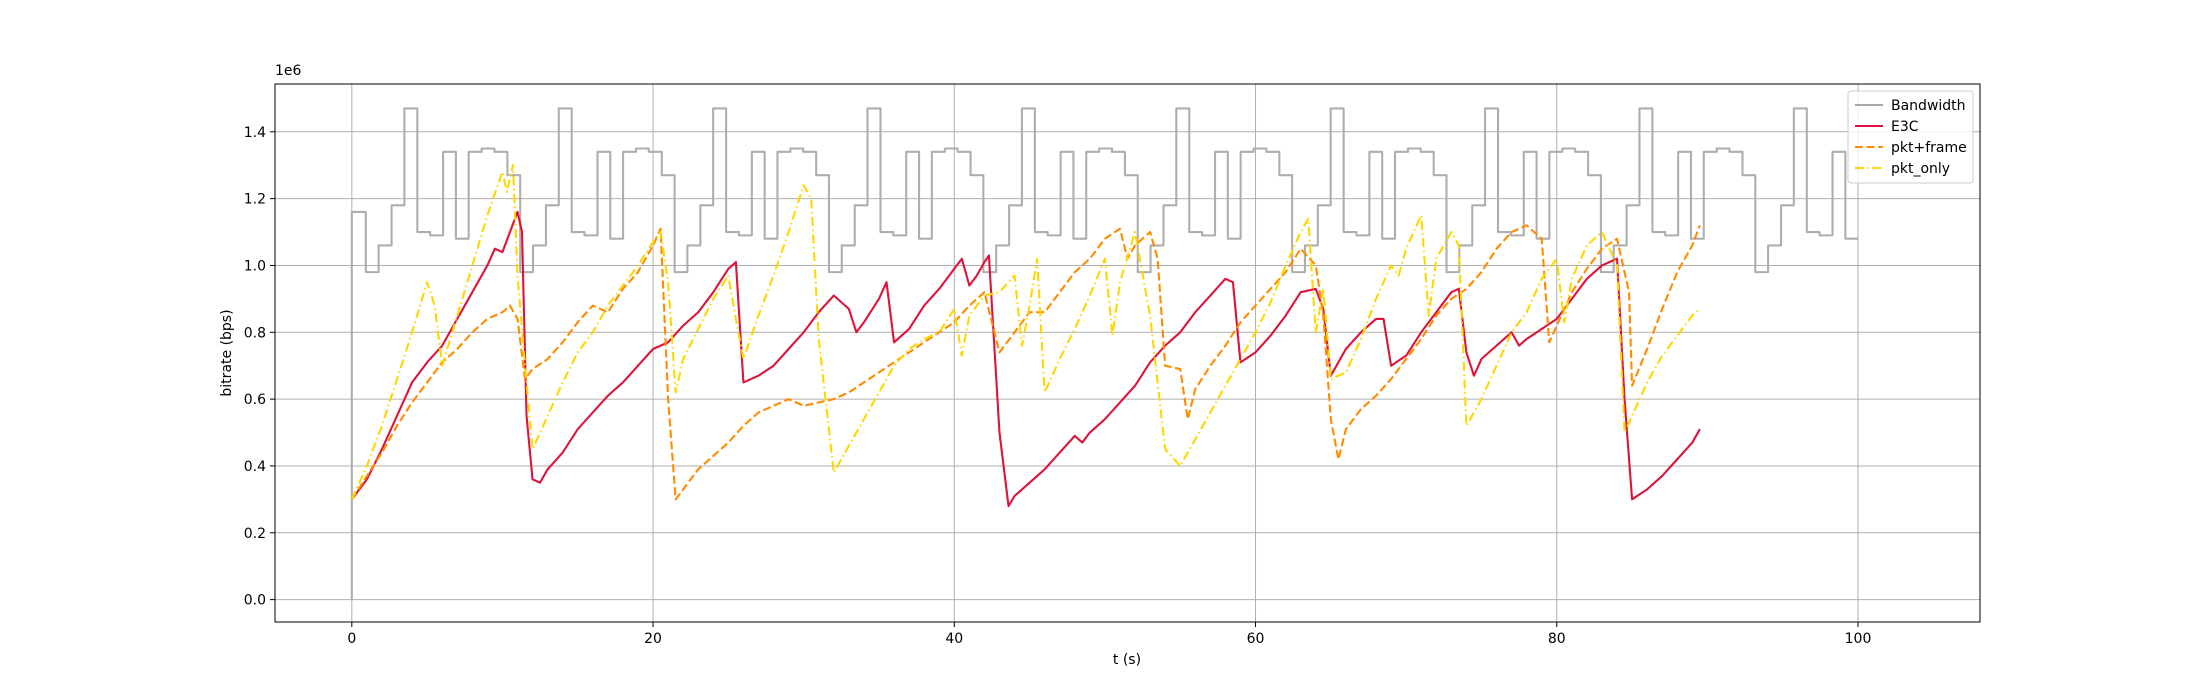 The width and height of the screenshot is (2200, 700). What do you see at coordinates (255, 200) in the screenshot?
I see `y-tick-label: 1.2` at bounding box center [255, 200].